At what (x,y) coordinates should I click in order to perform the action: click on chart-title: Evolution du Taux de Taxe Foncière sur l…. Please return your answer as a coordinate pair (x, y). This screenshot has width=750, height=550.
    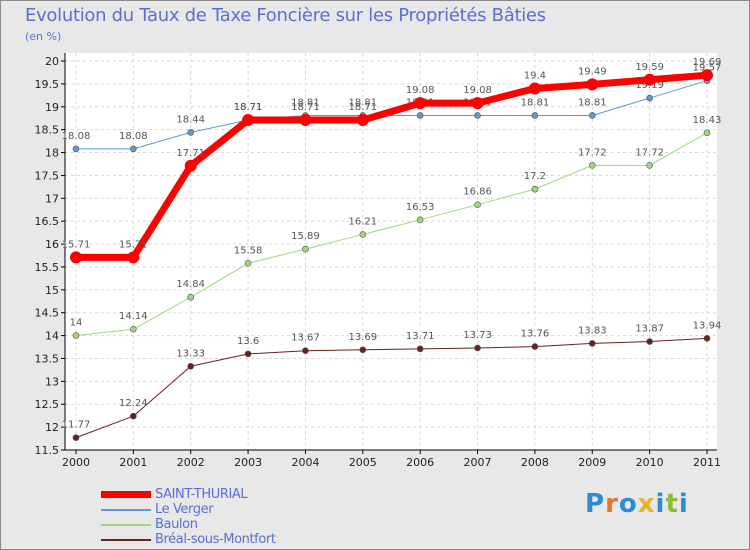
    Looking at the image, I should click on (285, 15).